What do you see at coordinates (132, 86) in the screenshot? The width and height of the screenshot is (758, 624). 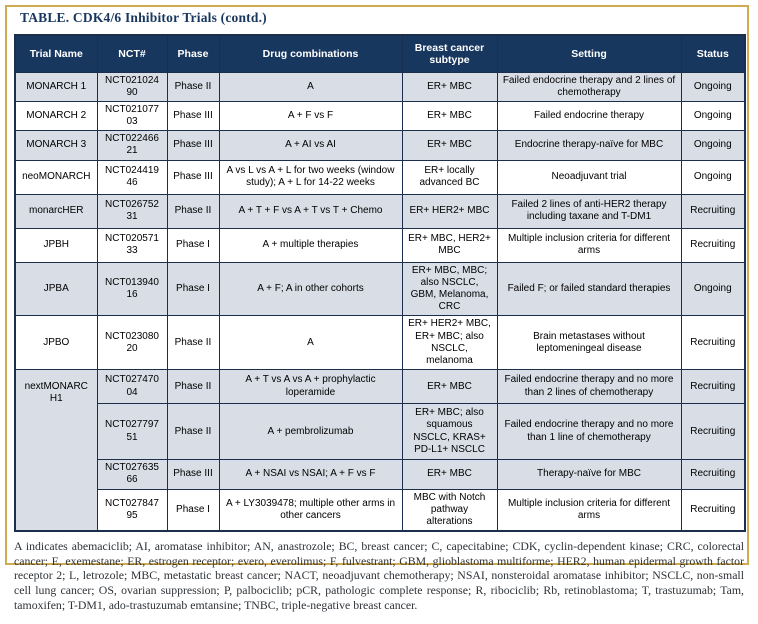 I see `nct-cell: NCT02102490` at bounding box center [132, 86].